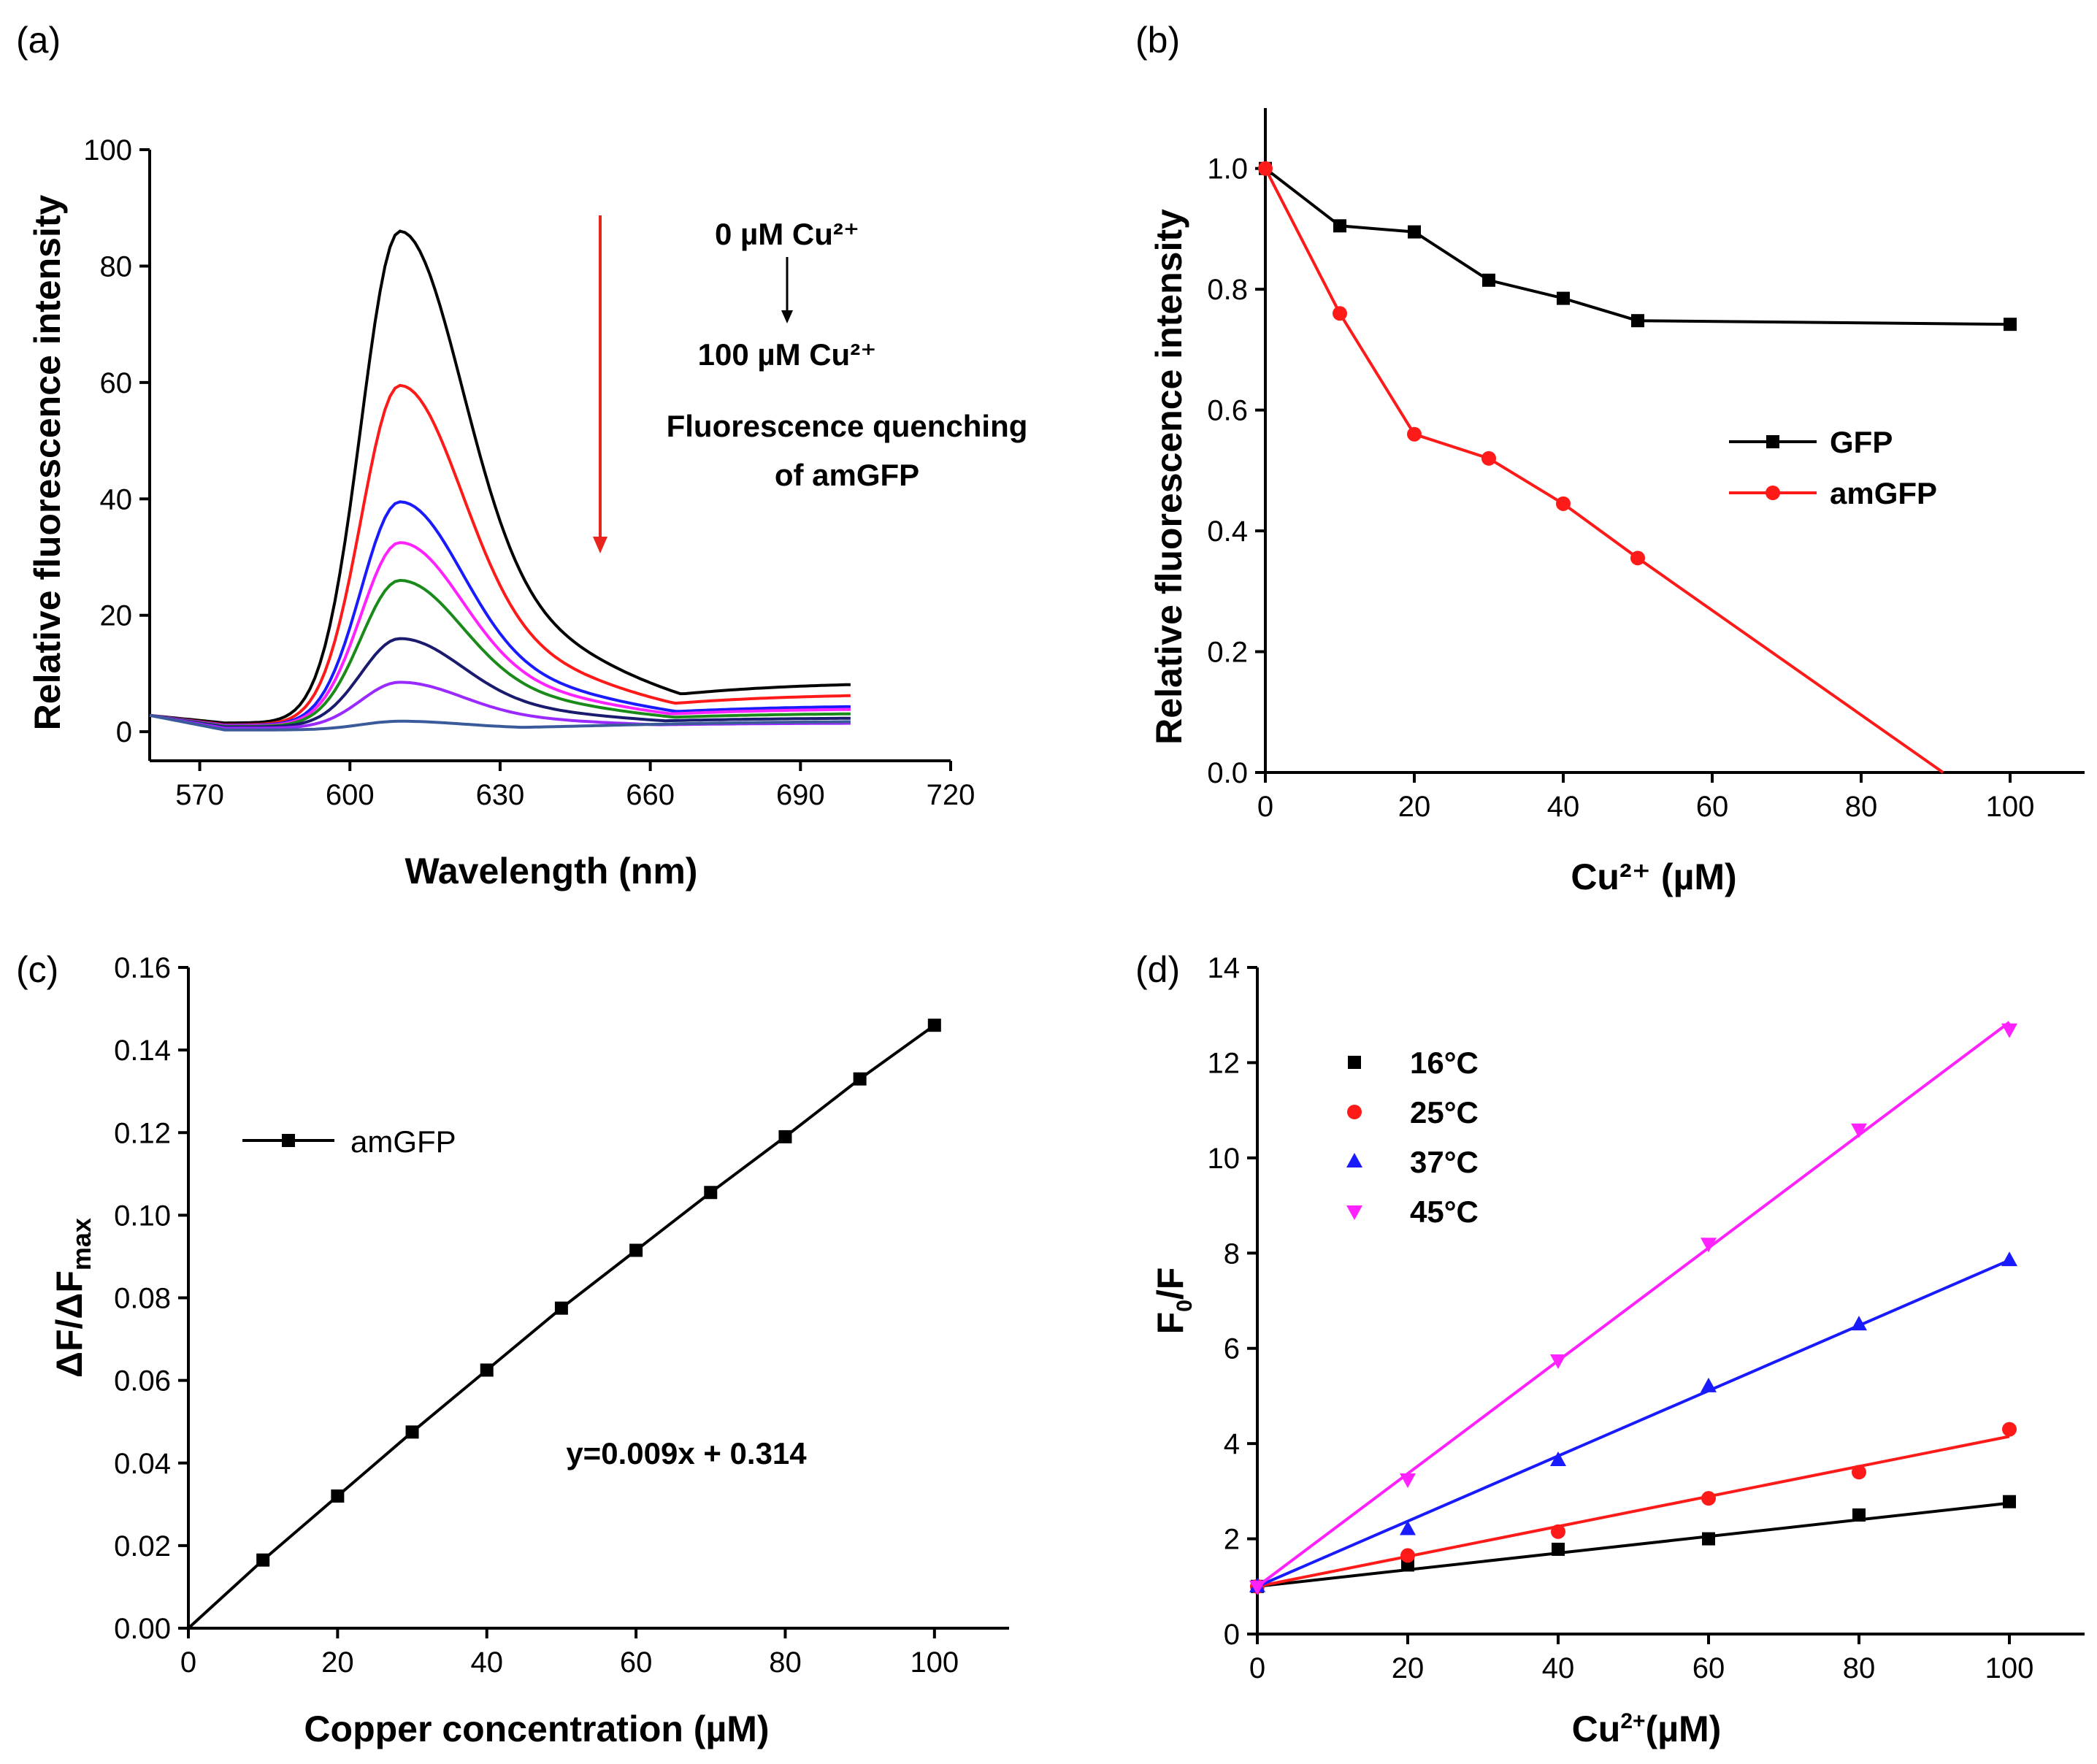  I want to click on annotation-line1: Fluorescence quenching, so click(847, 426).